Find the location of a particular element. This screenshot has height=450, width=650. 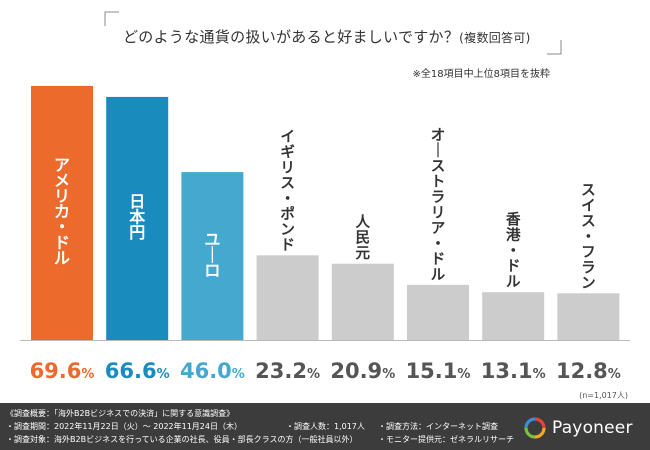

value-label-6: 15.1% is located at coordinates (438, 371).